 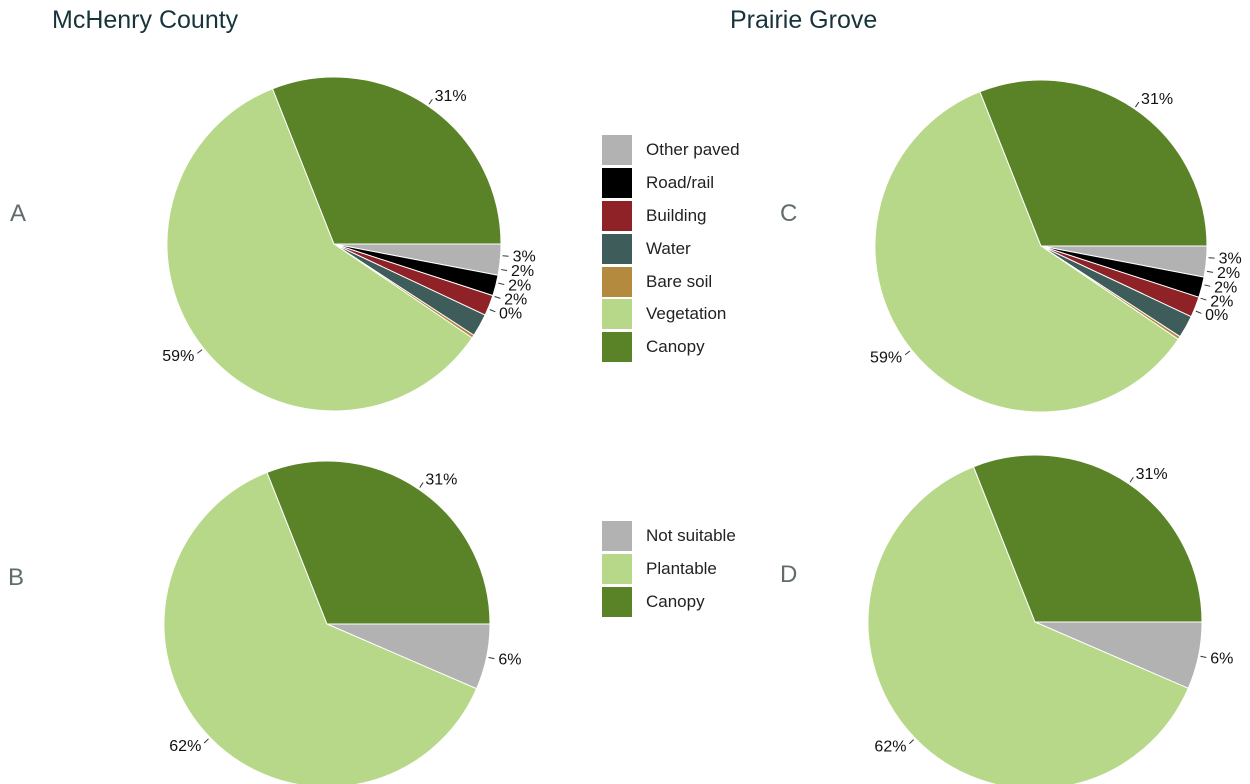 I want to click on legend-planting-potential: Not suitable Plantable Canopy, so click(x=669, y=569).